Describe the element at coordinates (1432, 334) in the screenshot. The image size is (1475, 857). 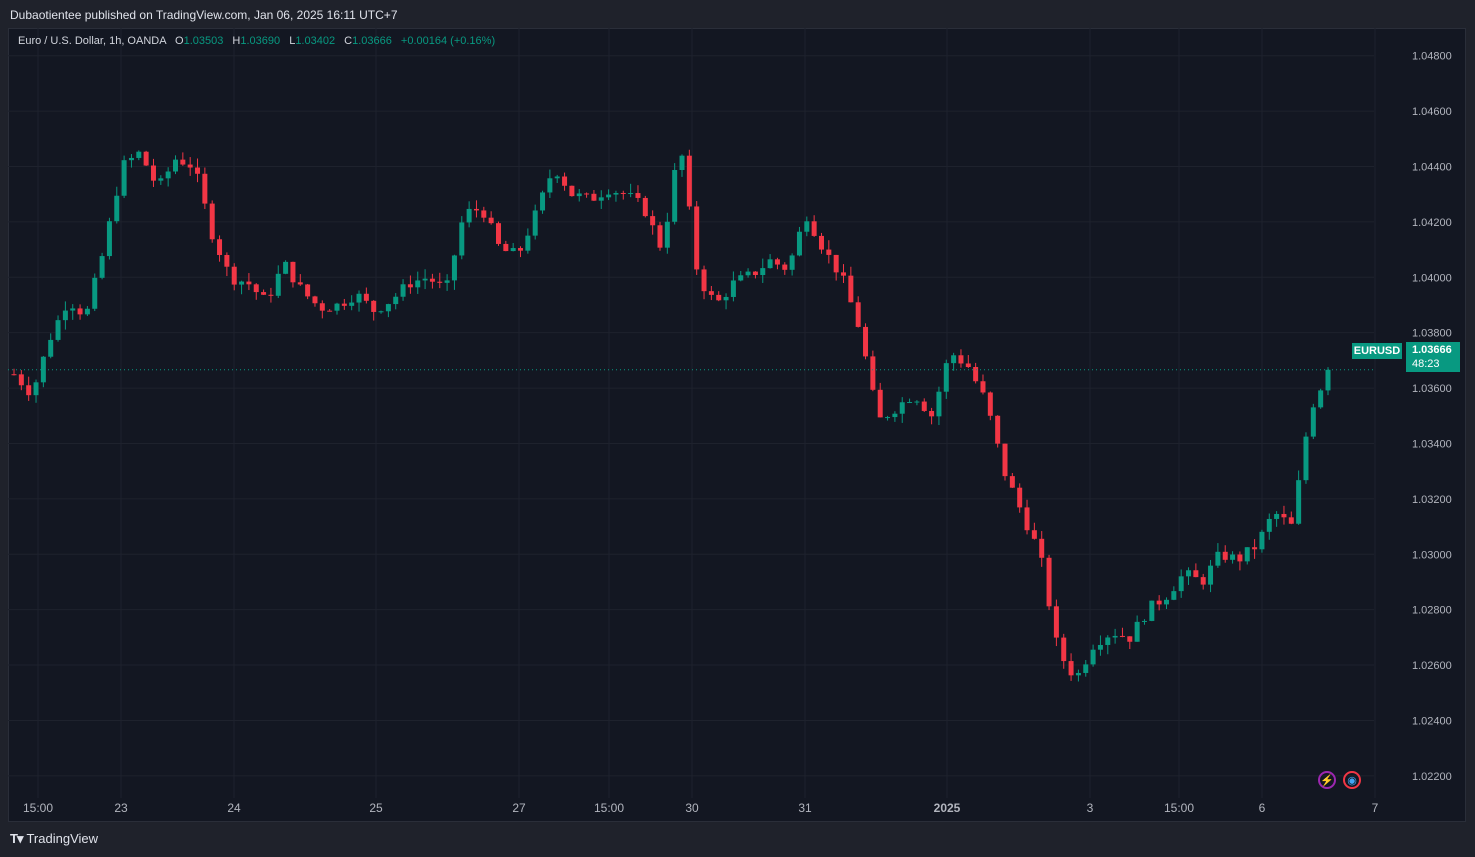
I see `y-tick-label: 1.03800` at that location.